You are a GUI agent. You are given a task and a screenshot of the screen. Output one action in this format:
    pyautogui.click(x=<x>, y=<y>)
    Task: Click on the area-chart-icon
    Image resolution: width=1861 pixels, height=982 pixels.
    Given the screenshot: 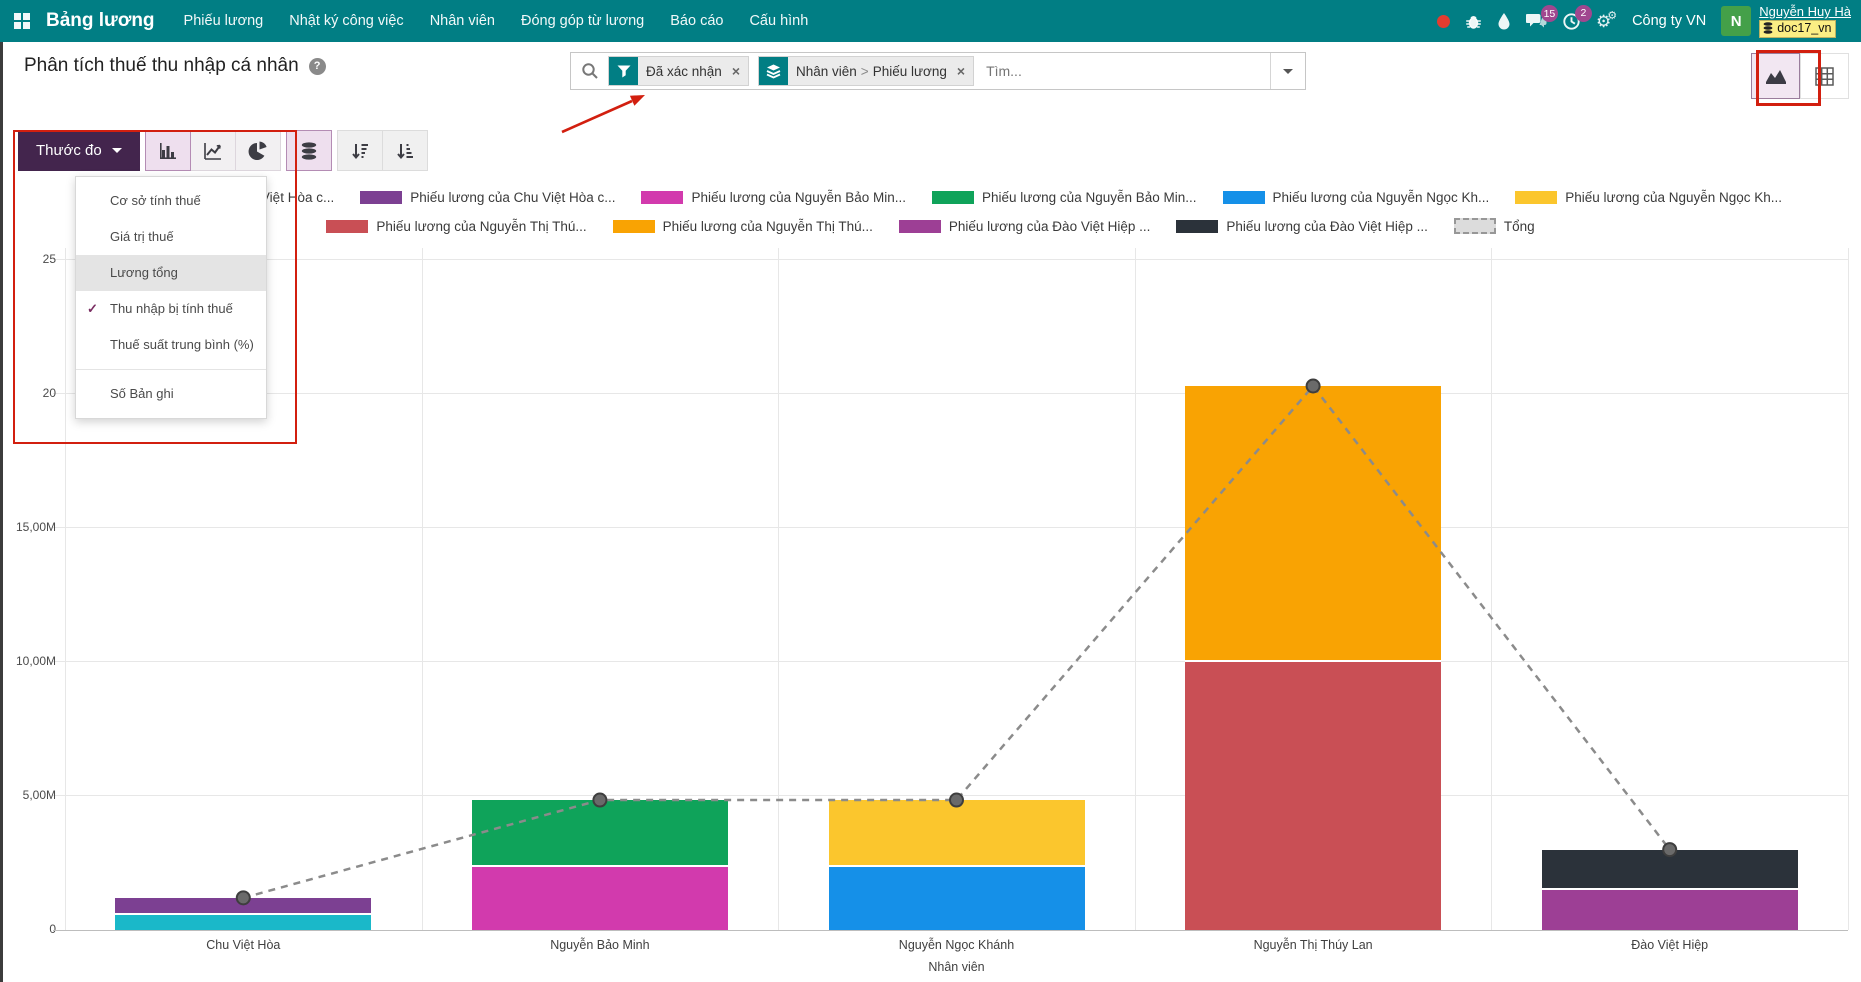 What is the action you would take?
    pyautogui.click(x=1775, y=77)
    